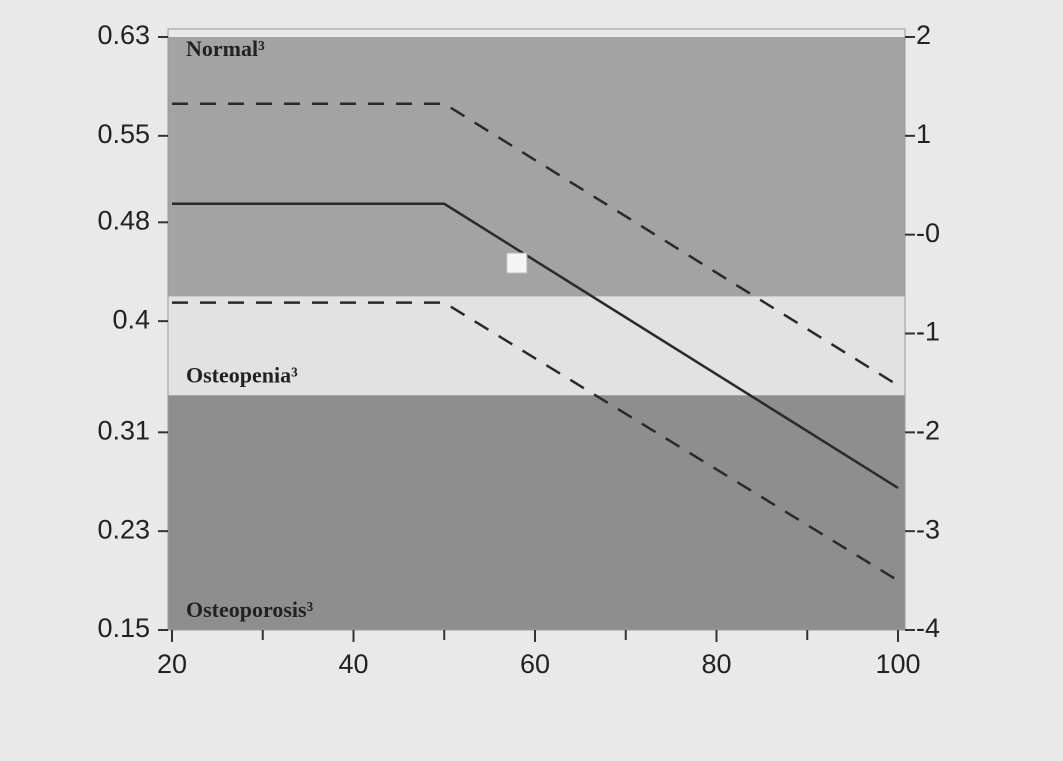 The width and height of the screenshot is (1063, 761). What do you see at coordinates (172, 664) in the screenshot?
I see `x-tick-label: 20` at bounding box center [172, 664].